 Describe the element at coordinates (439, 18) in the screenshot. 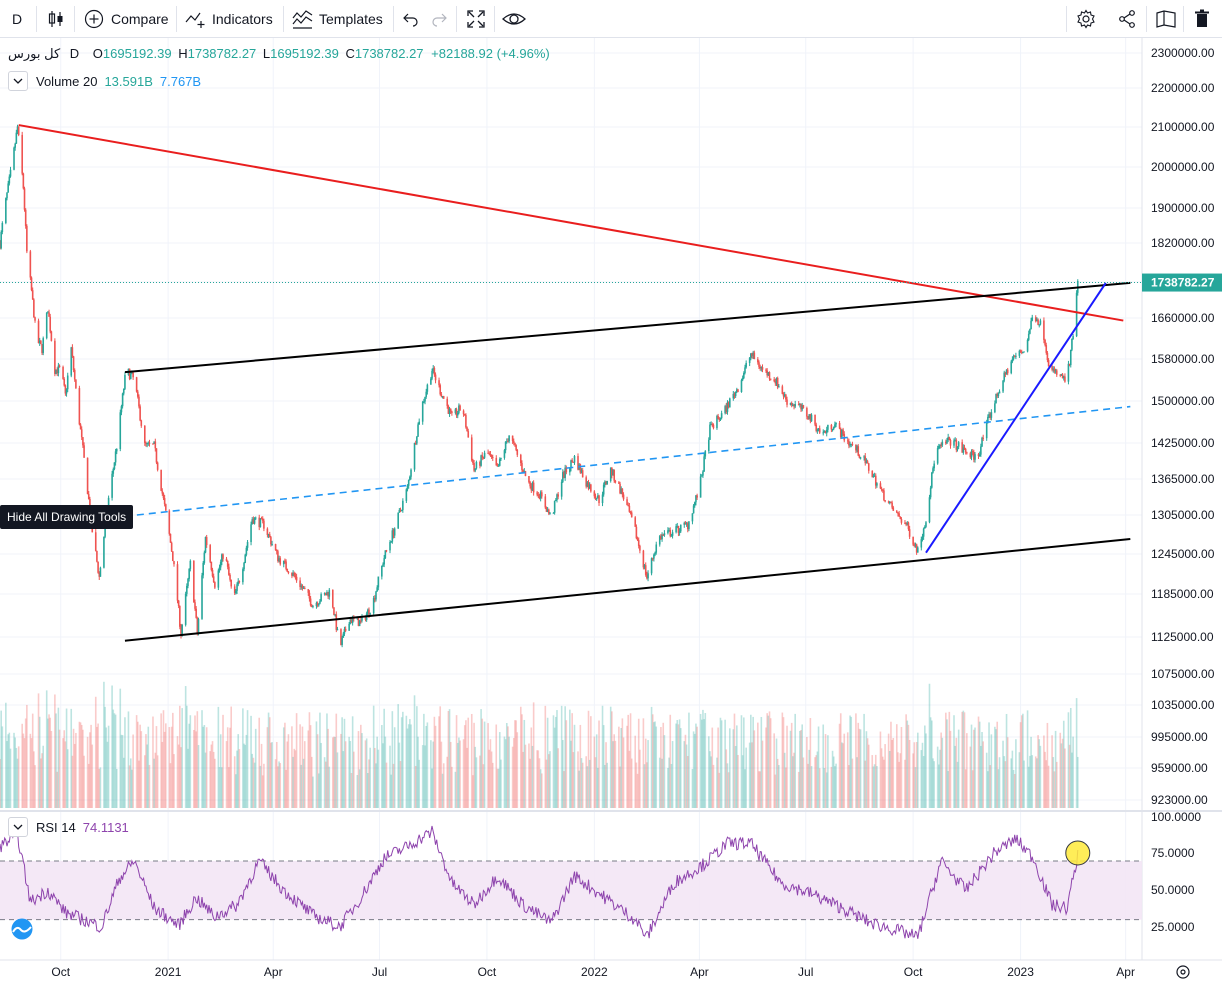

I see `redo-button` at that location.